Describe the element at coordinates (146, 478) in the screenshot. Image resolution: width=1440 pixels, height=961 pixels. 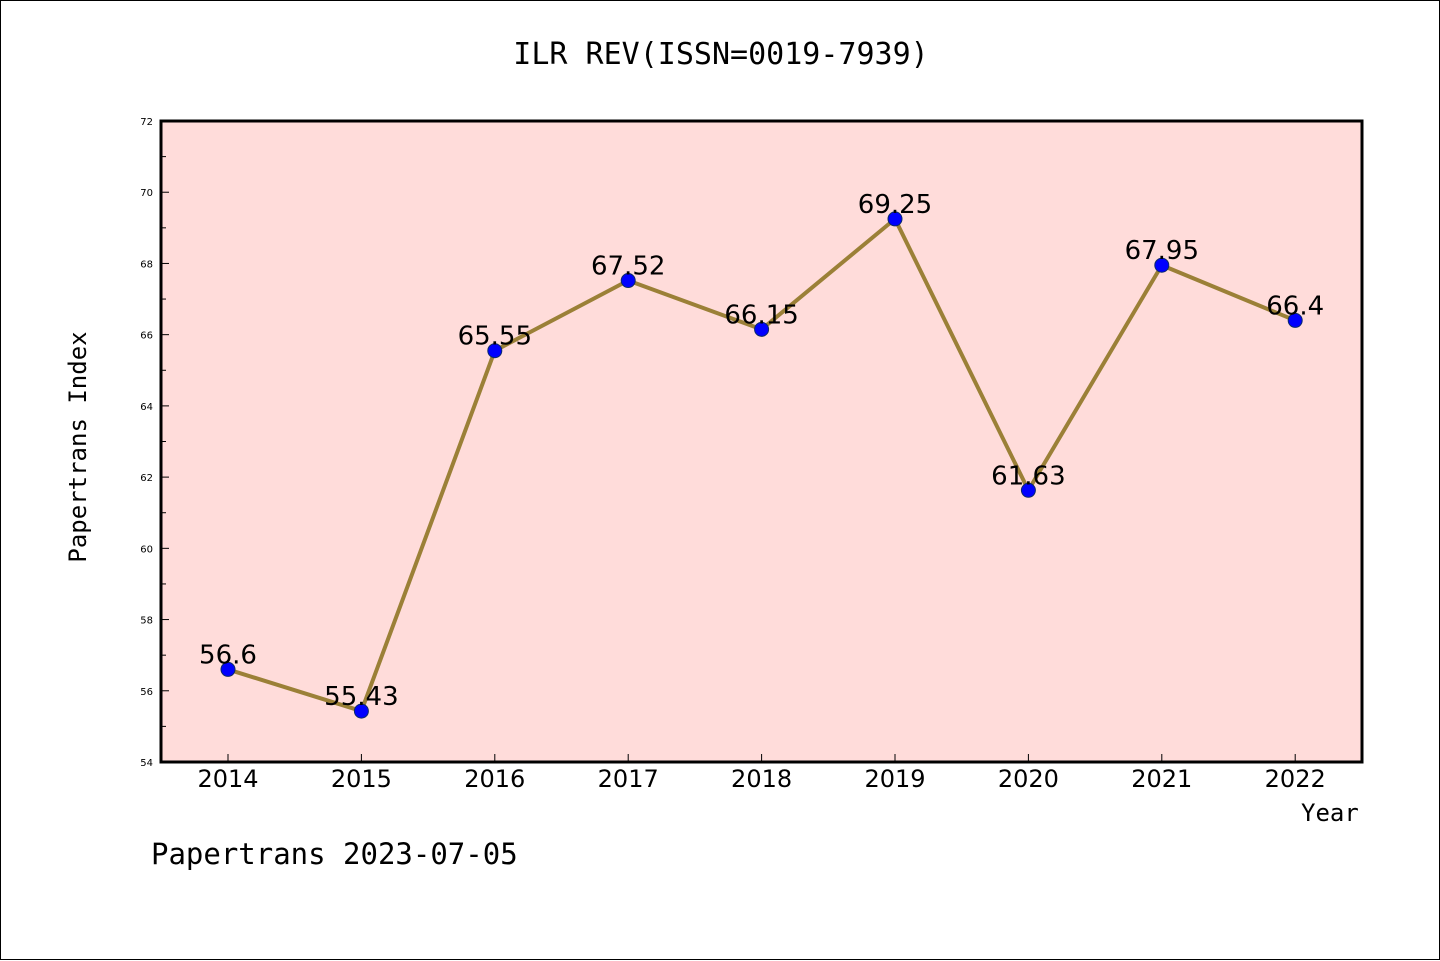
I see `y-tick-label: 62` at that location.